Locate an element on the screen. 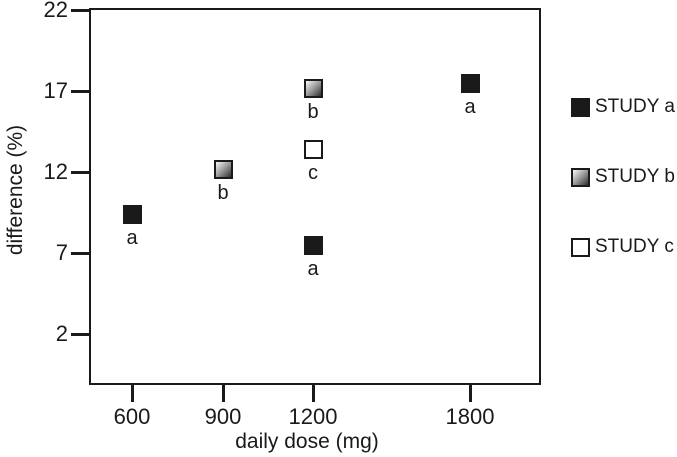 This screenshot has width=677, height=457. y-tick-label: 2 is located at coordinates (61, 333).